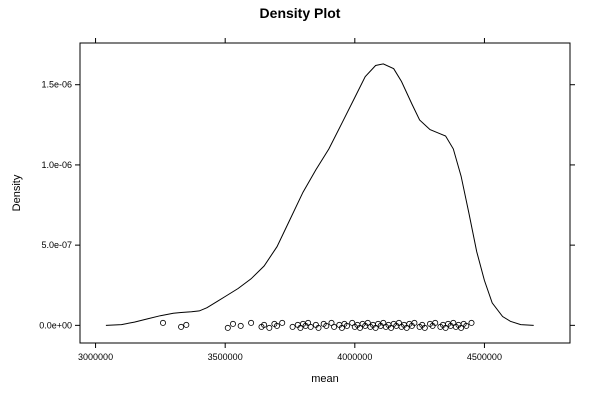  What do you see at coordinates (55, 325) in the screenshot?
I see `y-tick-label: 0.0e+00` at bounding box center [55, 325].